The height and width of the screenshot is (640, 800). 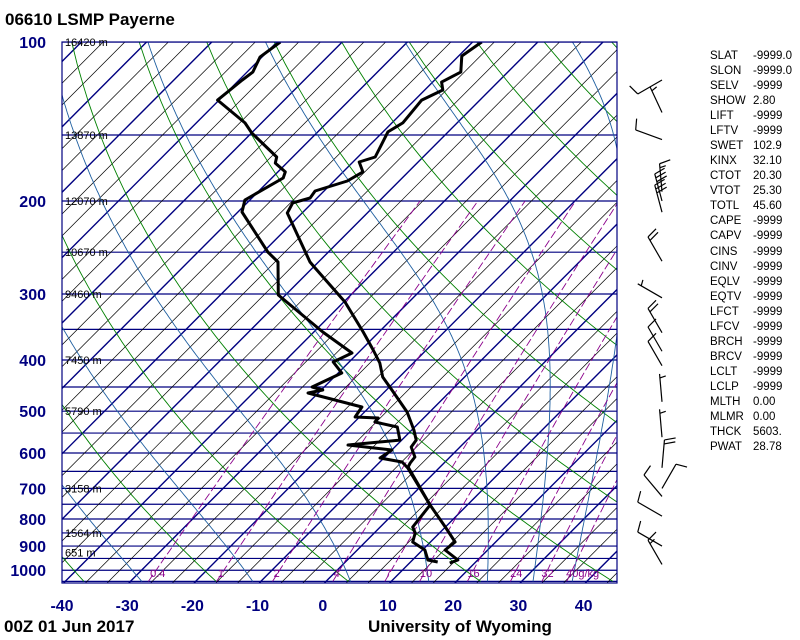 What do you see at coordinates (746, 387) in the screenshot?
I see `index-row: LCLP -9999` at bounding box center [746, 387].